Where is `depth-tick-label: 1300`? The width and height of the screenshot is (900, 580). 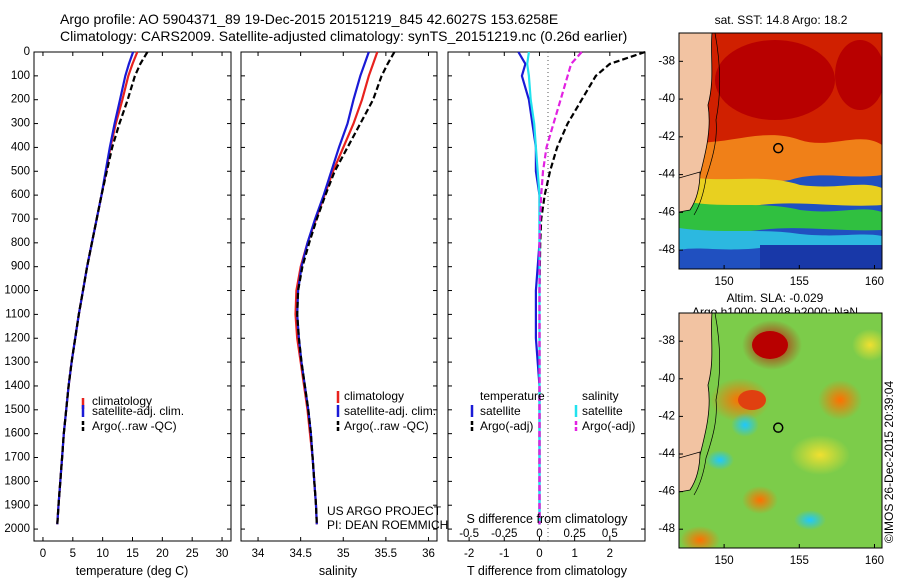
depth-tick-label: 1300 is located at coordinates (17, 362).